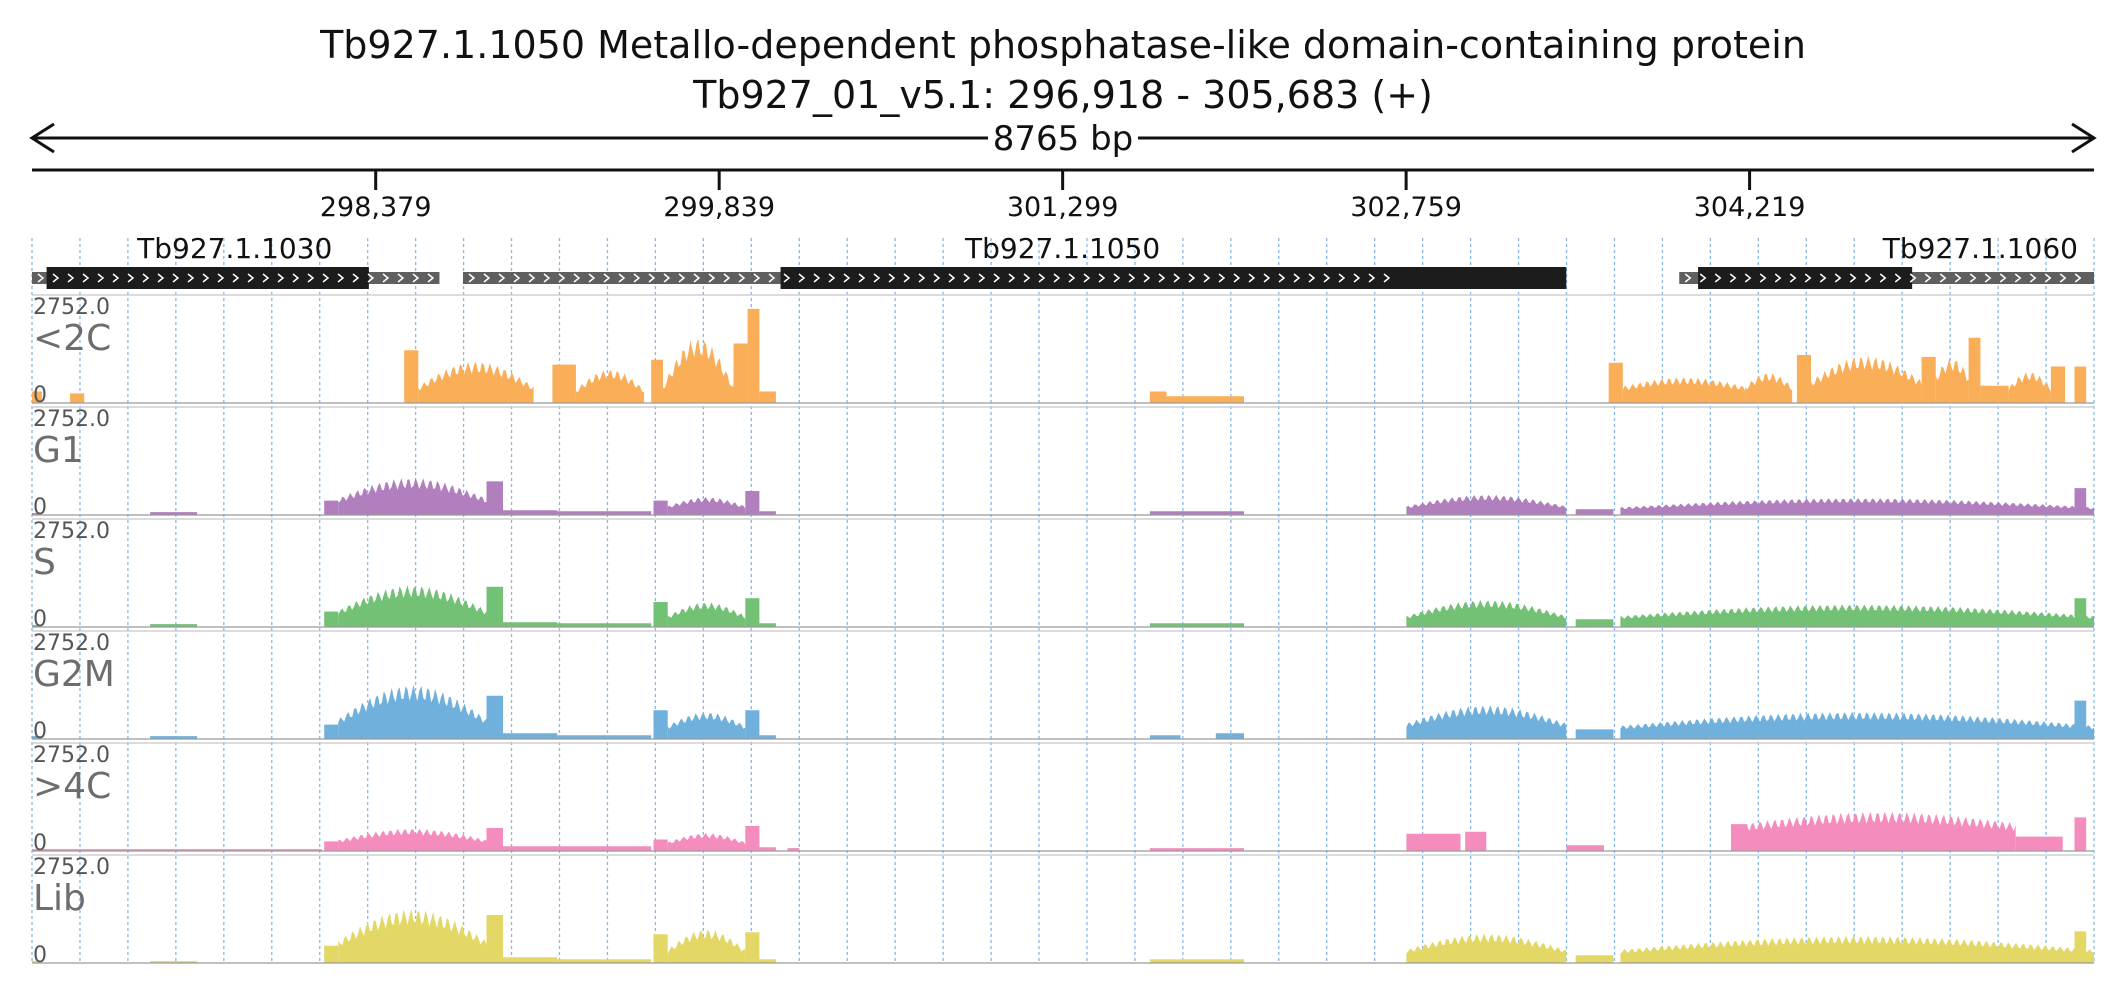 The width and height of the screenshot is (2126, 1005). I want to click on tick-label: 302,759, so click(1406, 207).